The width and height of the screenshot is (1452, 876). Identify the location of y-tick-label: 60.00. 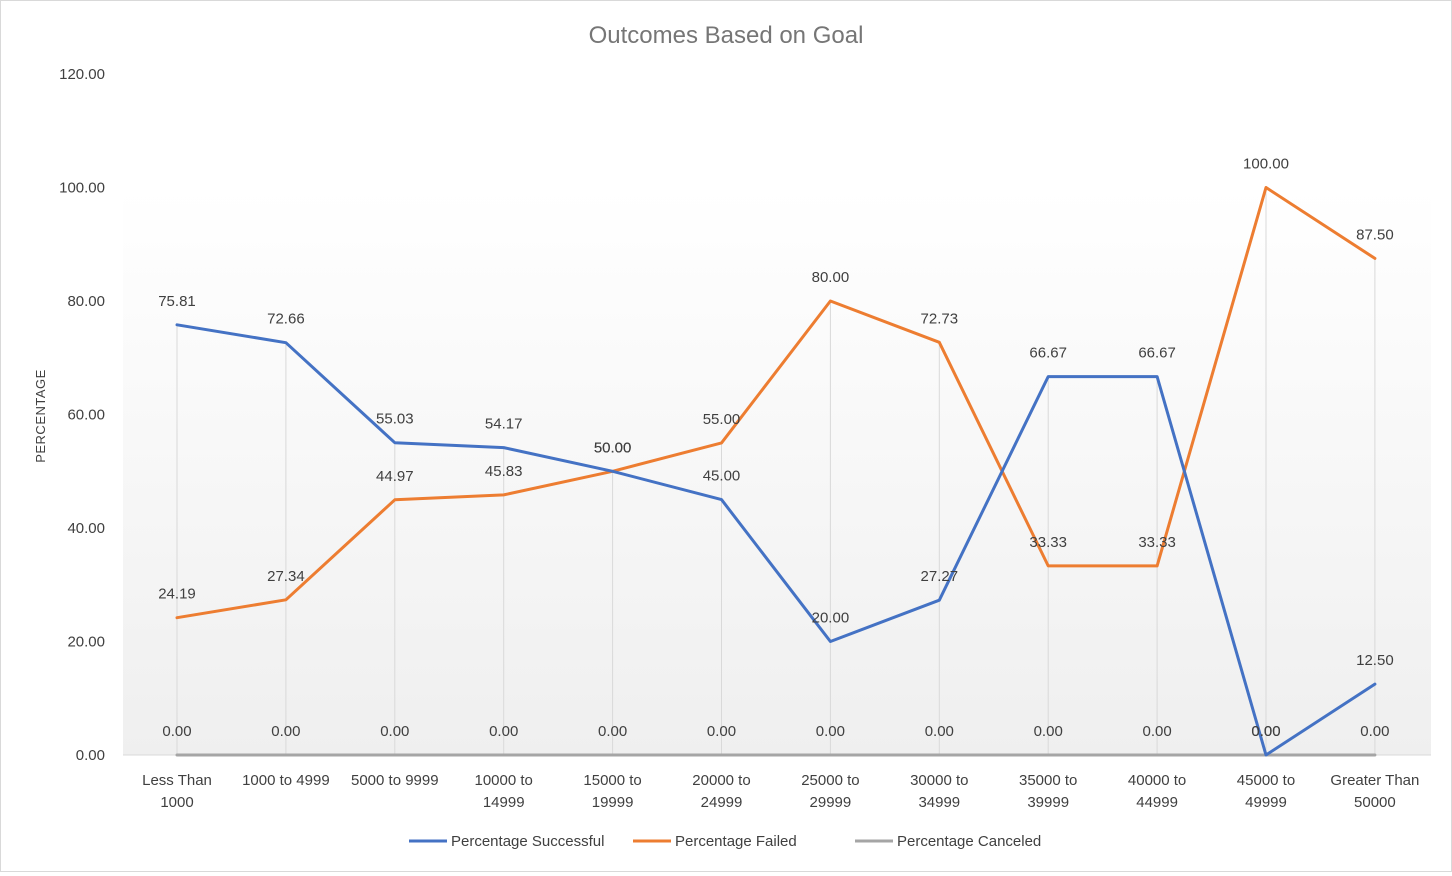
(86, 415).